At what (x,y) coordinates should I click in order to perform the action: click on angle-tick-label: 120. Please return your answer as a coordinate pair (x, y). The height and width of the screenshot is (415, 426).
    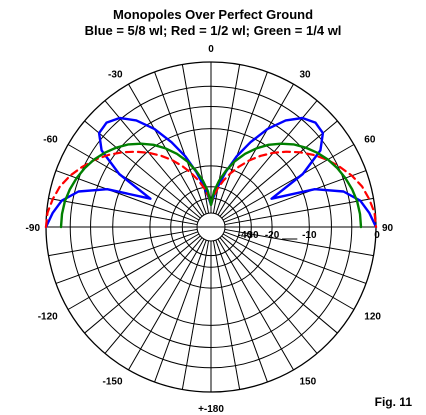
    Looking at the image, I should click on (372, 317).